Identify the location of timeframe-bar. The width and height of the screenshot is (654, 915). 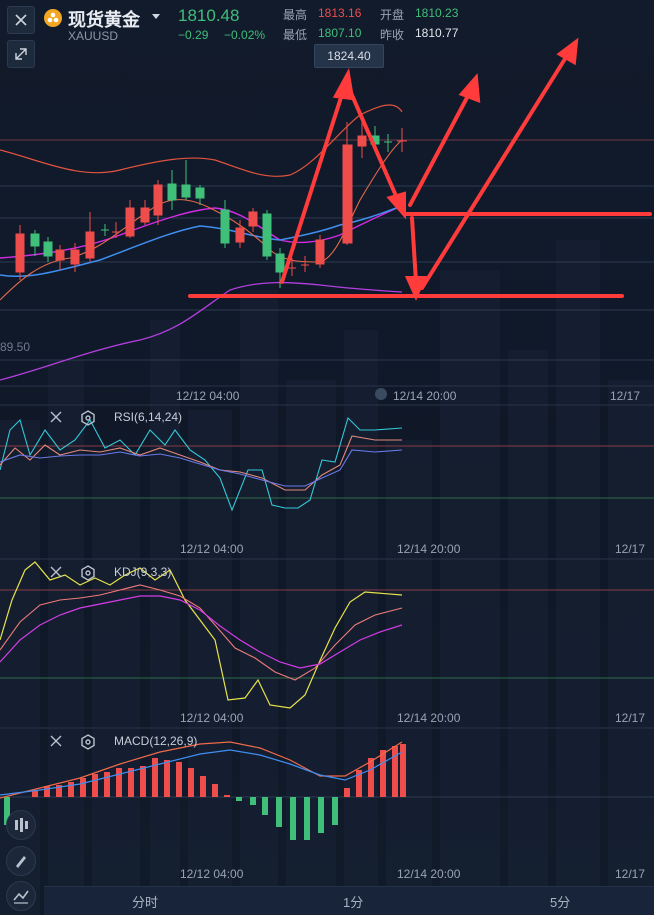
(349, 900).